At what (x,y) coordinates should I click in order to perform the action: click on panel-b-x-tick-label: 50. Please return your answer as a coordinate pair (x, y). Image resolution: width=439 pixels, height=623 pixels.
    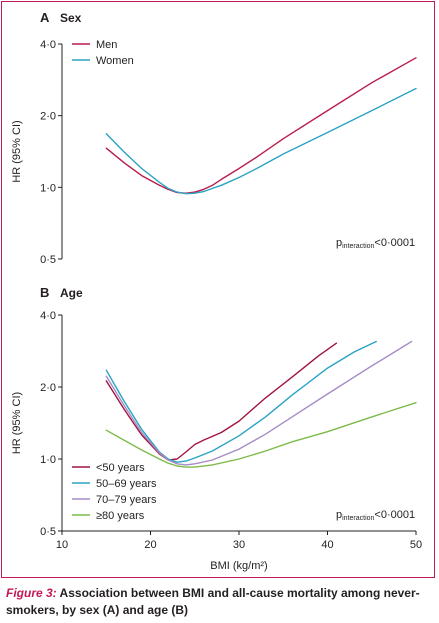
    Looking at the image, I should click on (416, 545).